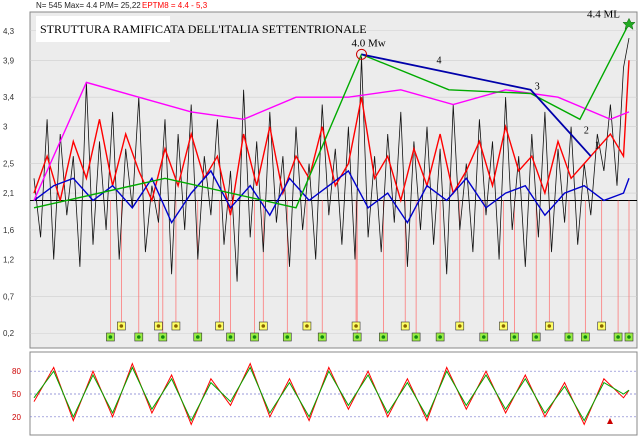  What do you see at coordinates (9, 60) in the screenshot?
I see `main-y-tick-label: 3,9` at bounding box center [9, 60].